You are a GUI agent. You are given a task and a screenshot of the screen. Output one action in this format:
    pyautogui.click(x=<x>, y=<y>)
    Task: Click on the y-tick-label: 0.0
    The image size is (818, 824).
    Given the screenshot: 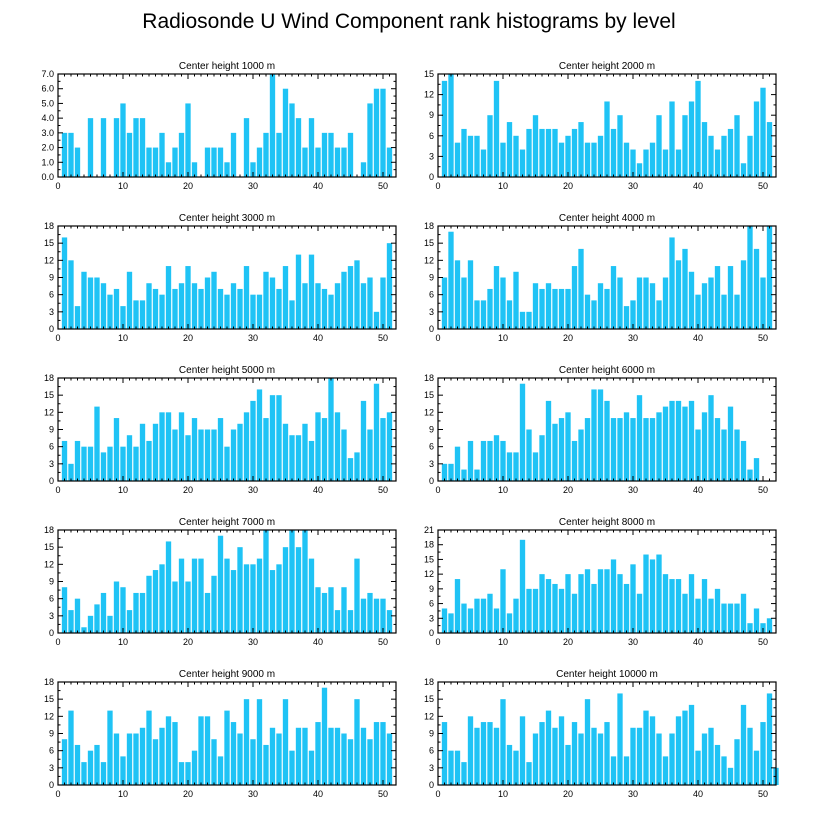 What is the action you would take?
    pyautogui.click(x=47, y=177)
    